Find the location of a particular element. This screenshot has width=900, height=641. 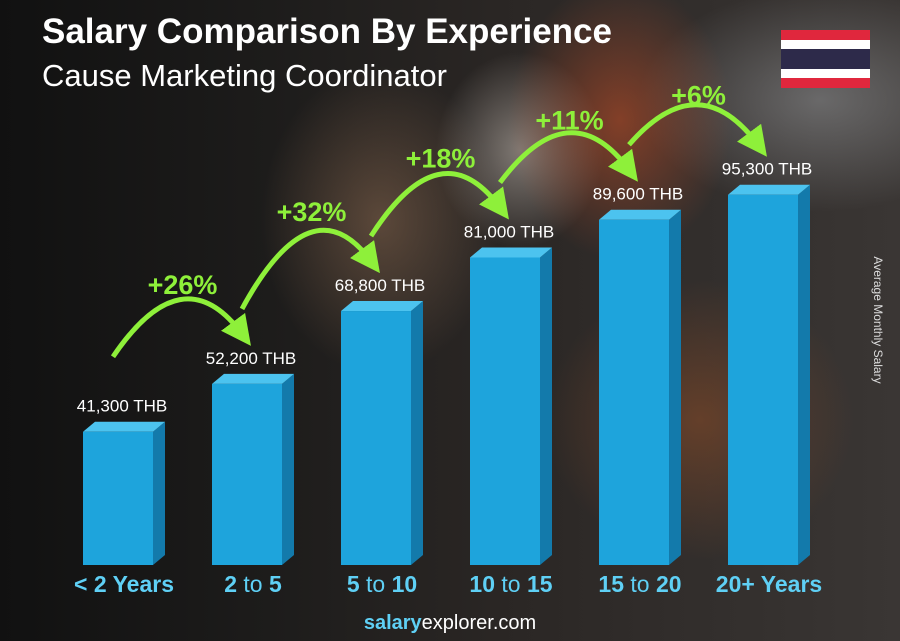

category-label: < 2 Years is located at coordinates (124, 584).